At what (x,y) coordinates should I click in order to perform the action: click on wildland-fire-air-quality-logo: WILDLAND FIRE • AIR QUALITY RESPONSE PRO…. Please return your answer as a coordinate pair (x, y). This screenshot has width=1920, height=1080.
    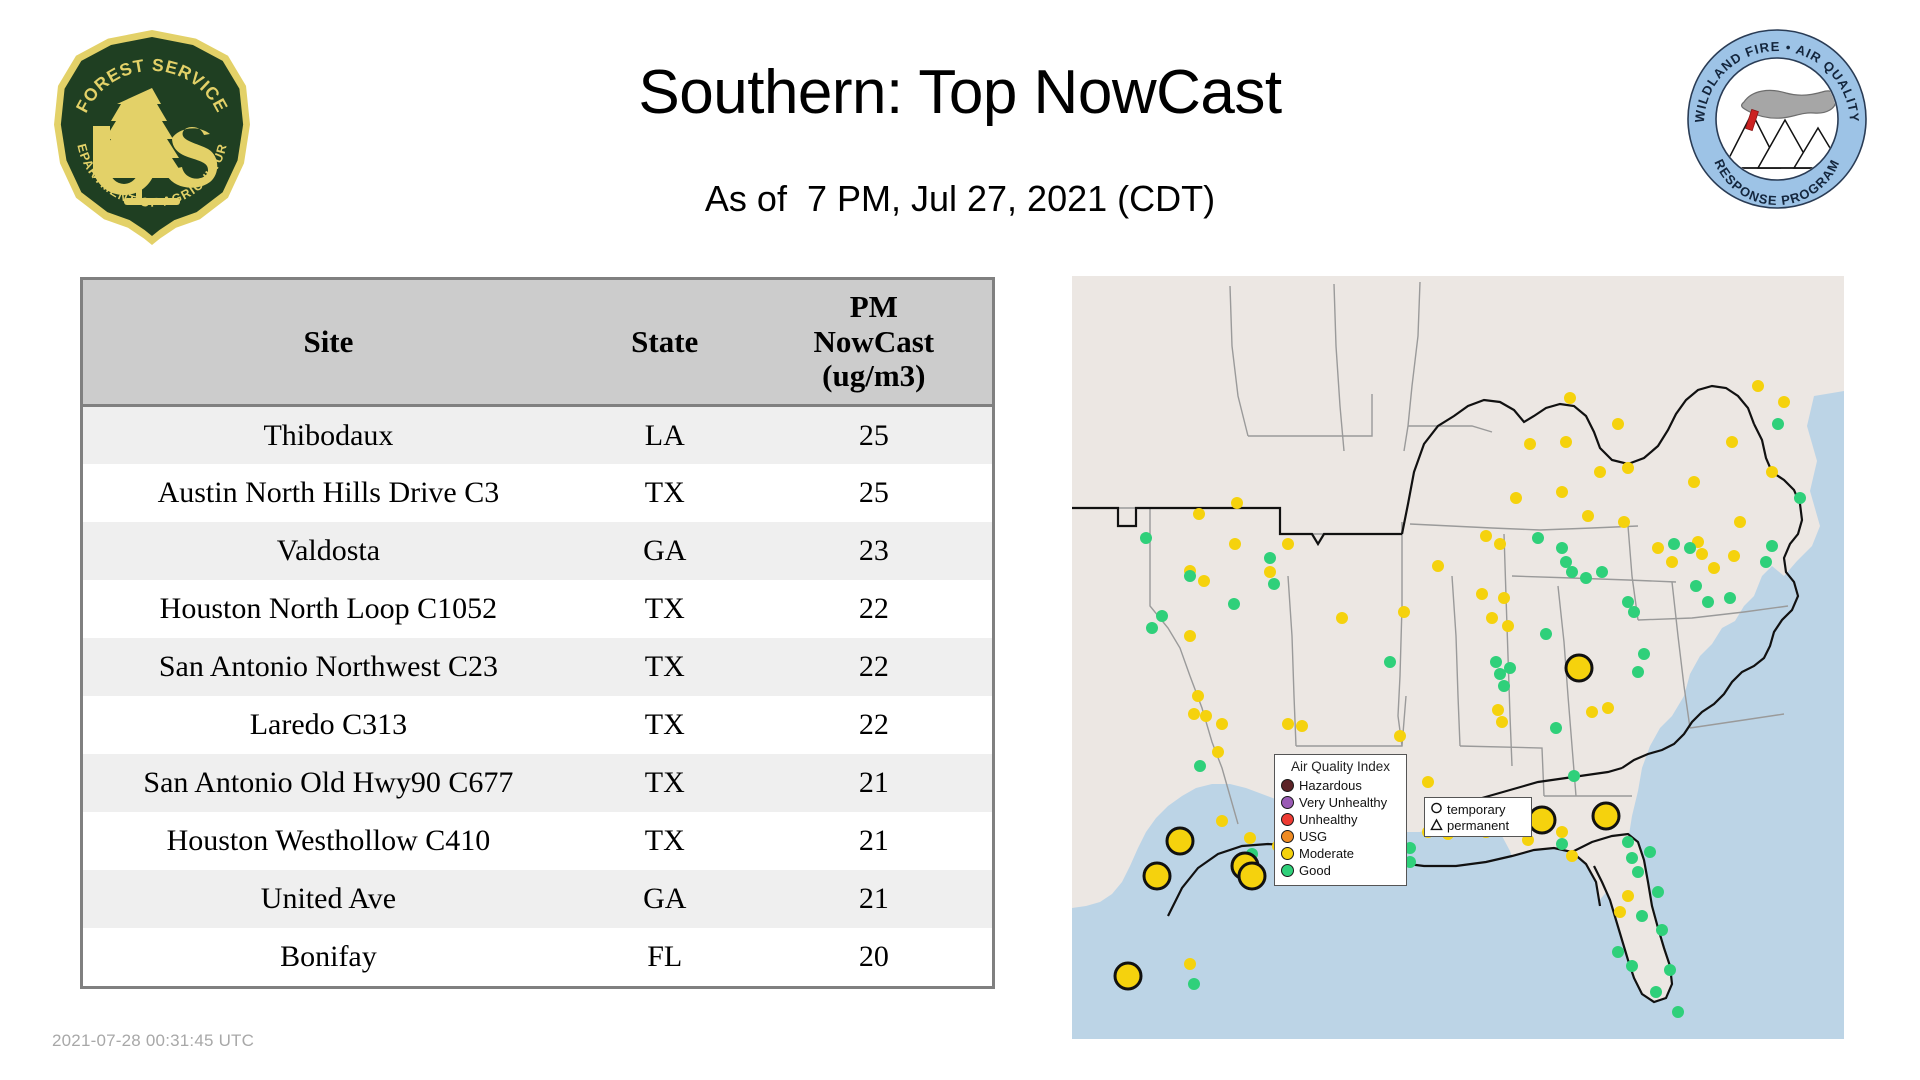
    Looking at the image, I should click on (1777, 119).